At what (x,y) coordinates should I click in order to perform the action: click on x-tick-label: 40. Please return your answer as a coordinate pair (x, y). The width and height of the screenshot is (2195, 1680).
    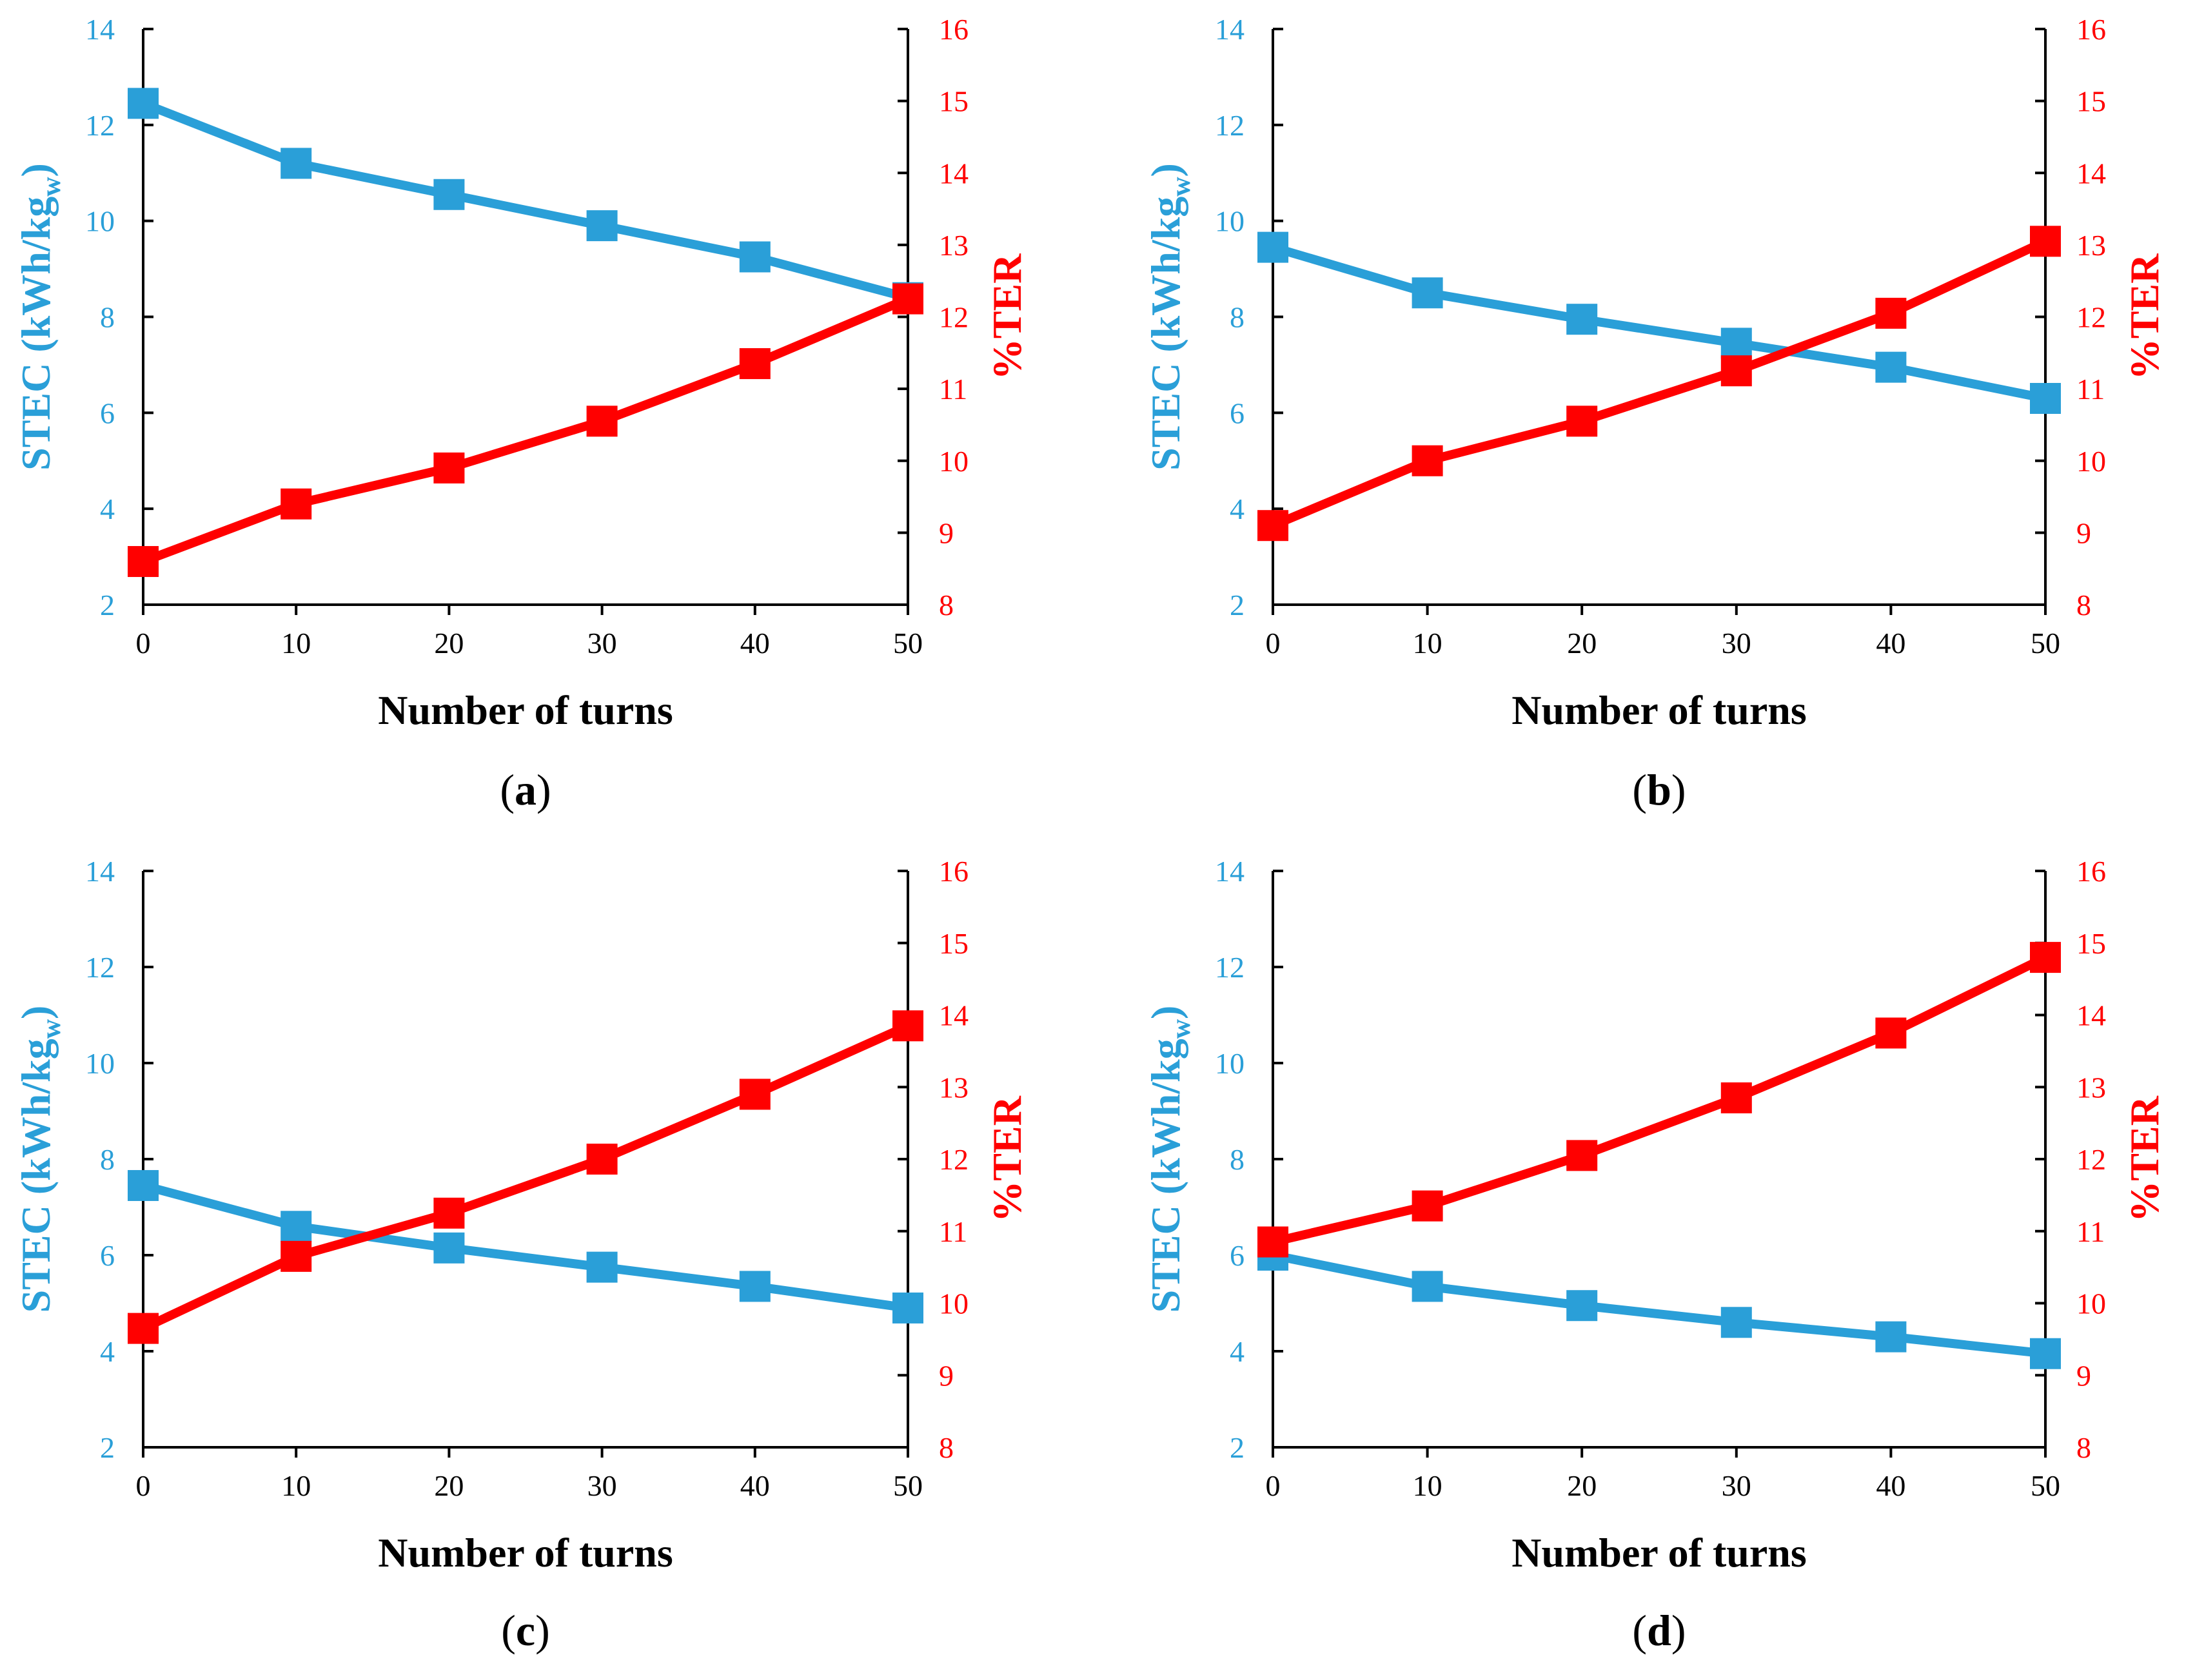
    Looking at the image, I should click on (1891, 643).